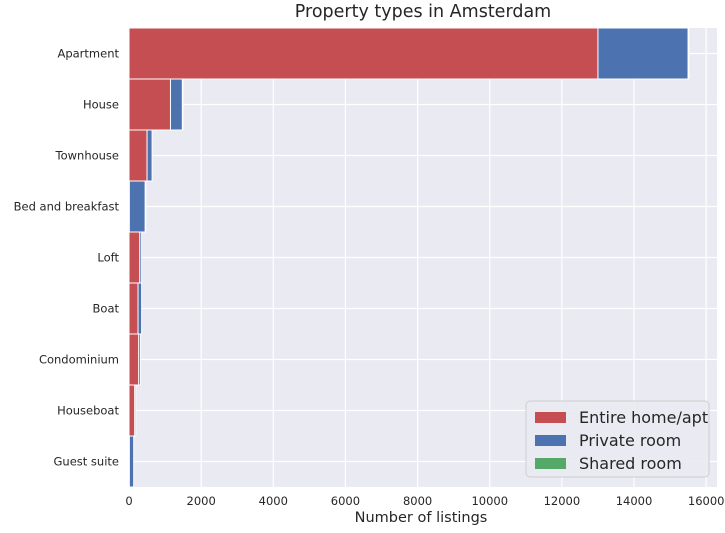  Describe the element at coordinates (345, 501) in the screenshot. I see `x-tick-label-3: 6000` at that location.